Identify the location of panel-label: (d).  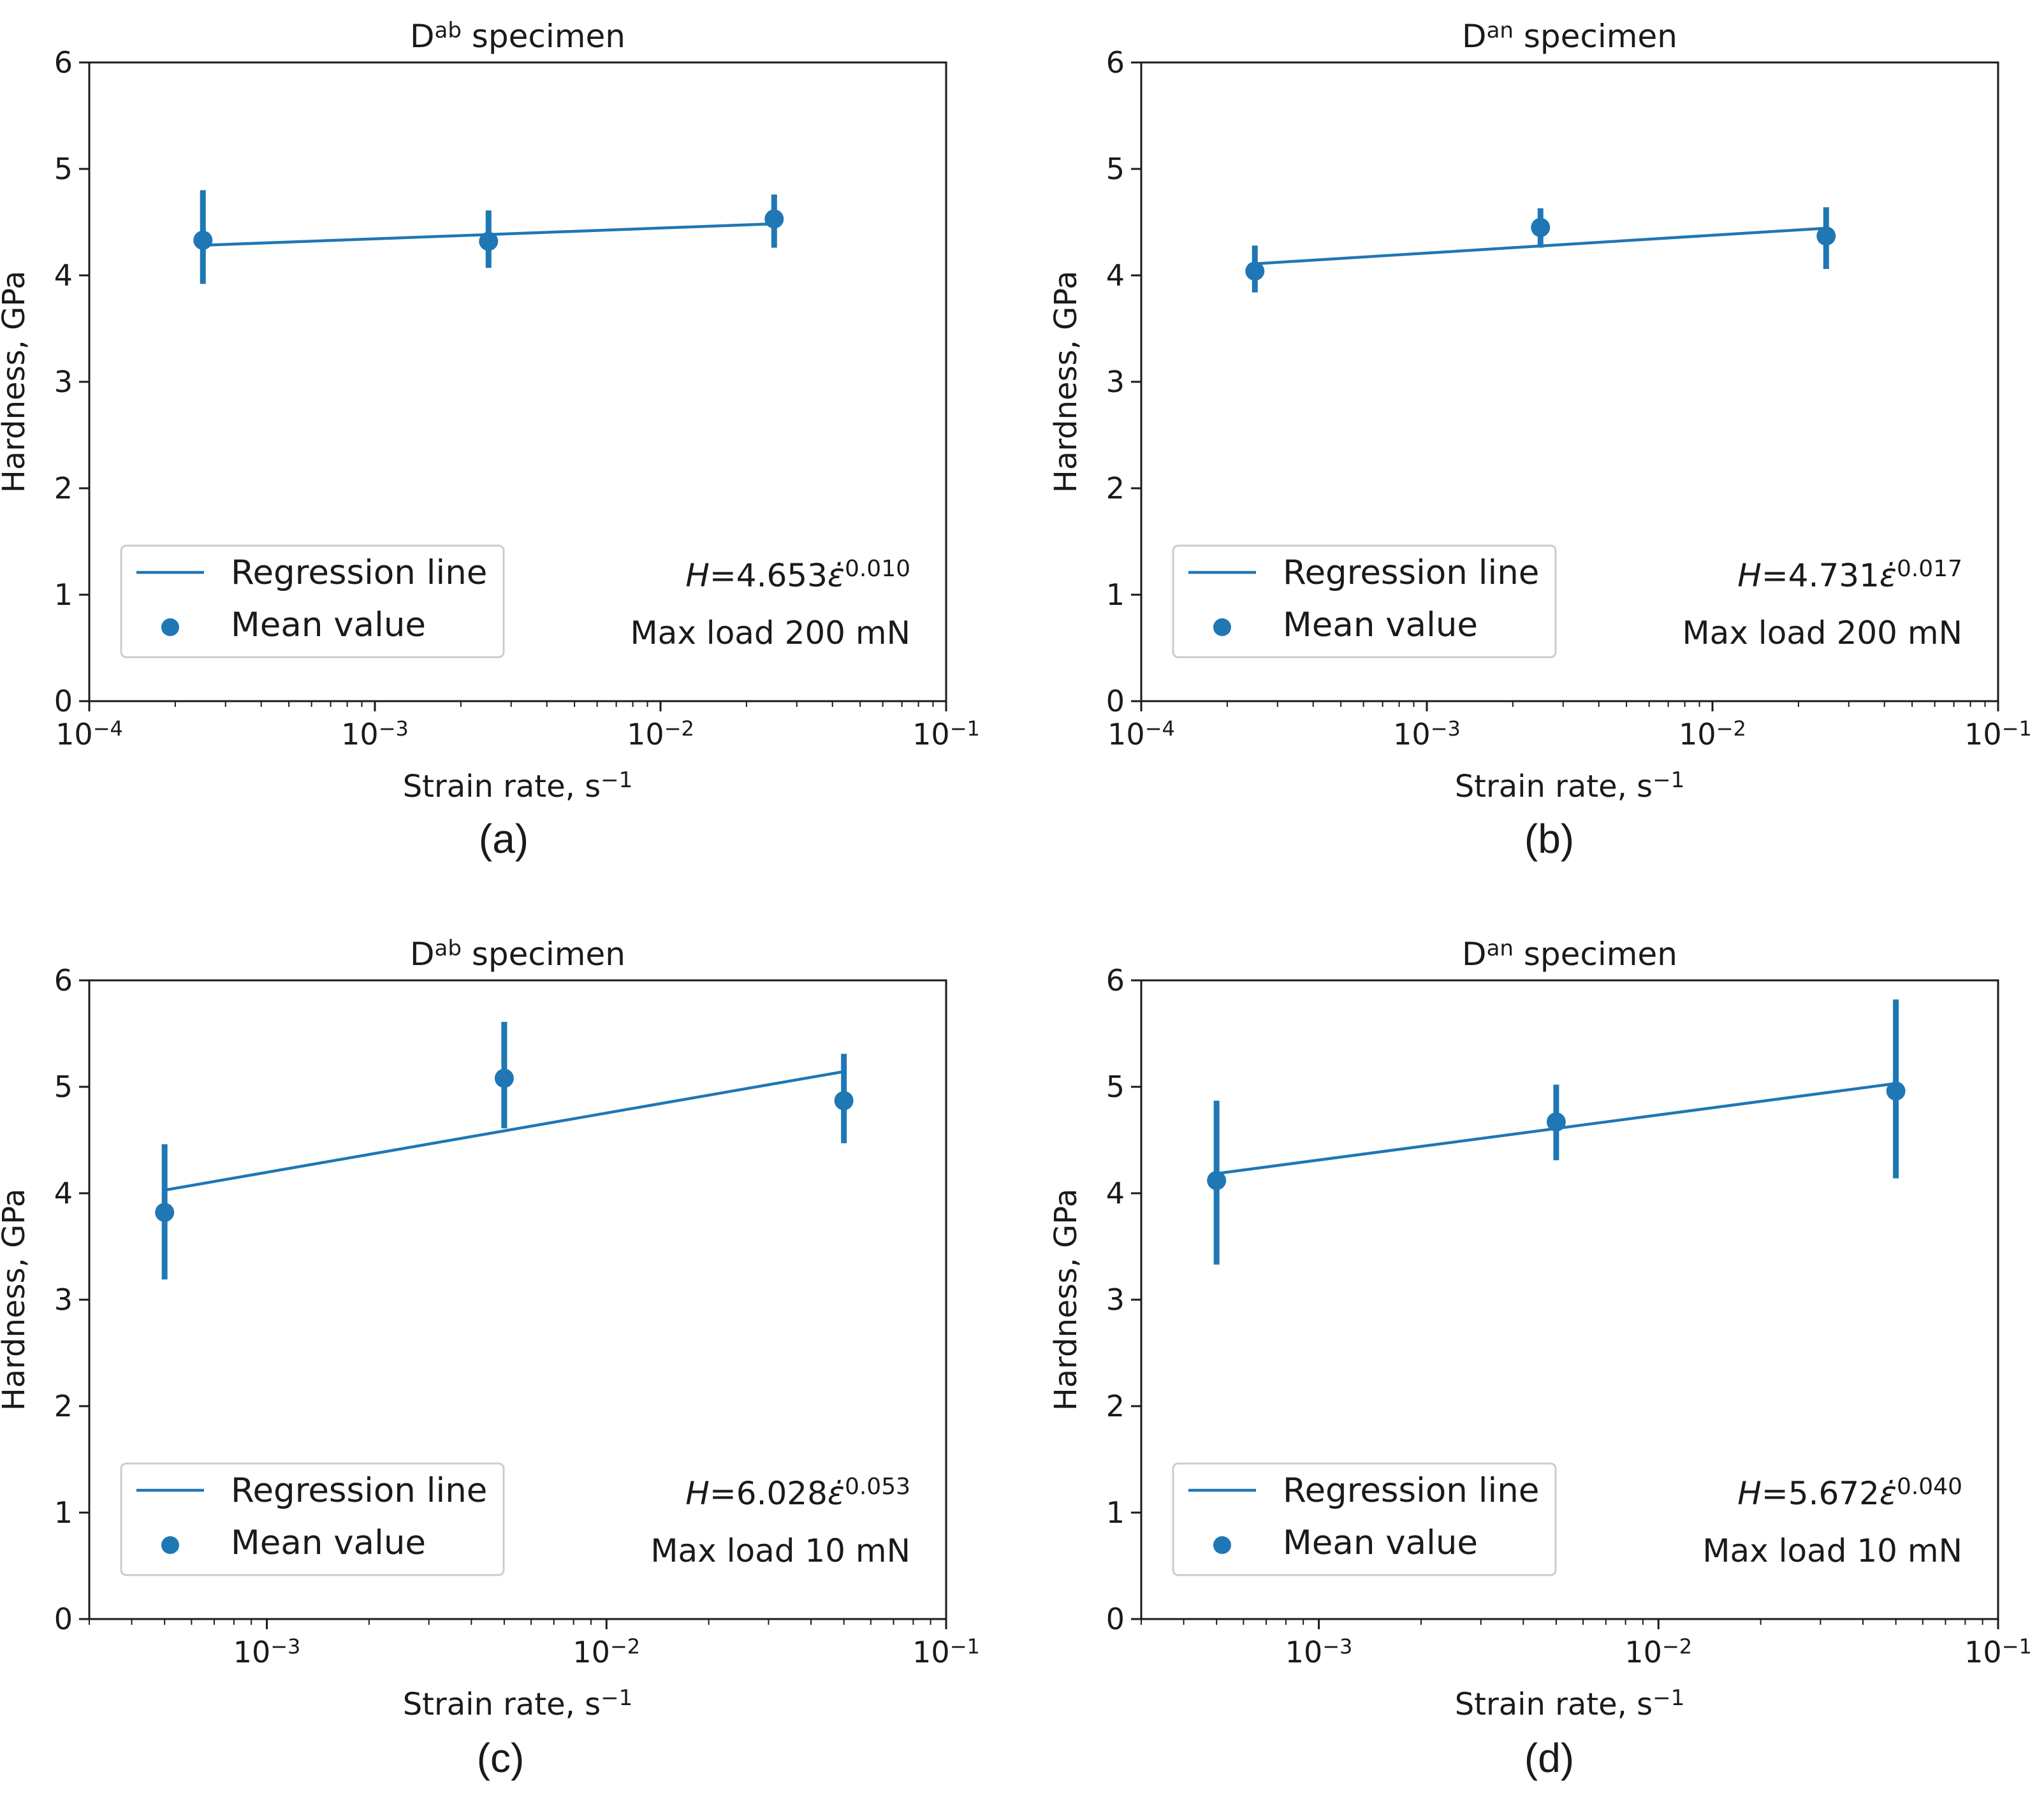
(1549, 1758).